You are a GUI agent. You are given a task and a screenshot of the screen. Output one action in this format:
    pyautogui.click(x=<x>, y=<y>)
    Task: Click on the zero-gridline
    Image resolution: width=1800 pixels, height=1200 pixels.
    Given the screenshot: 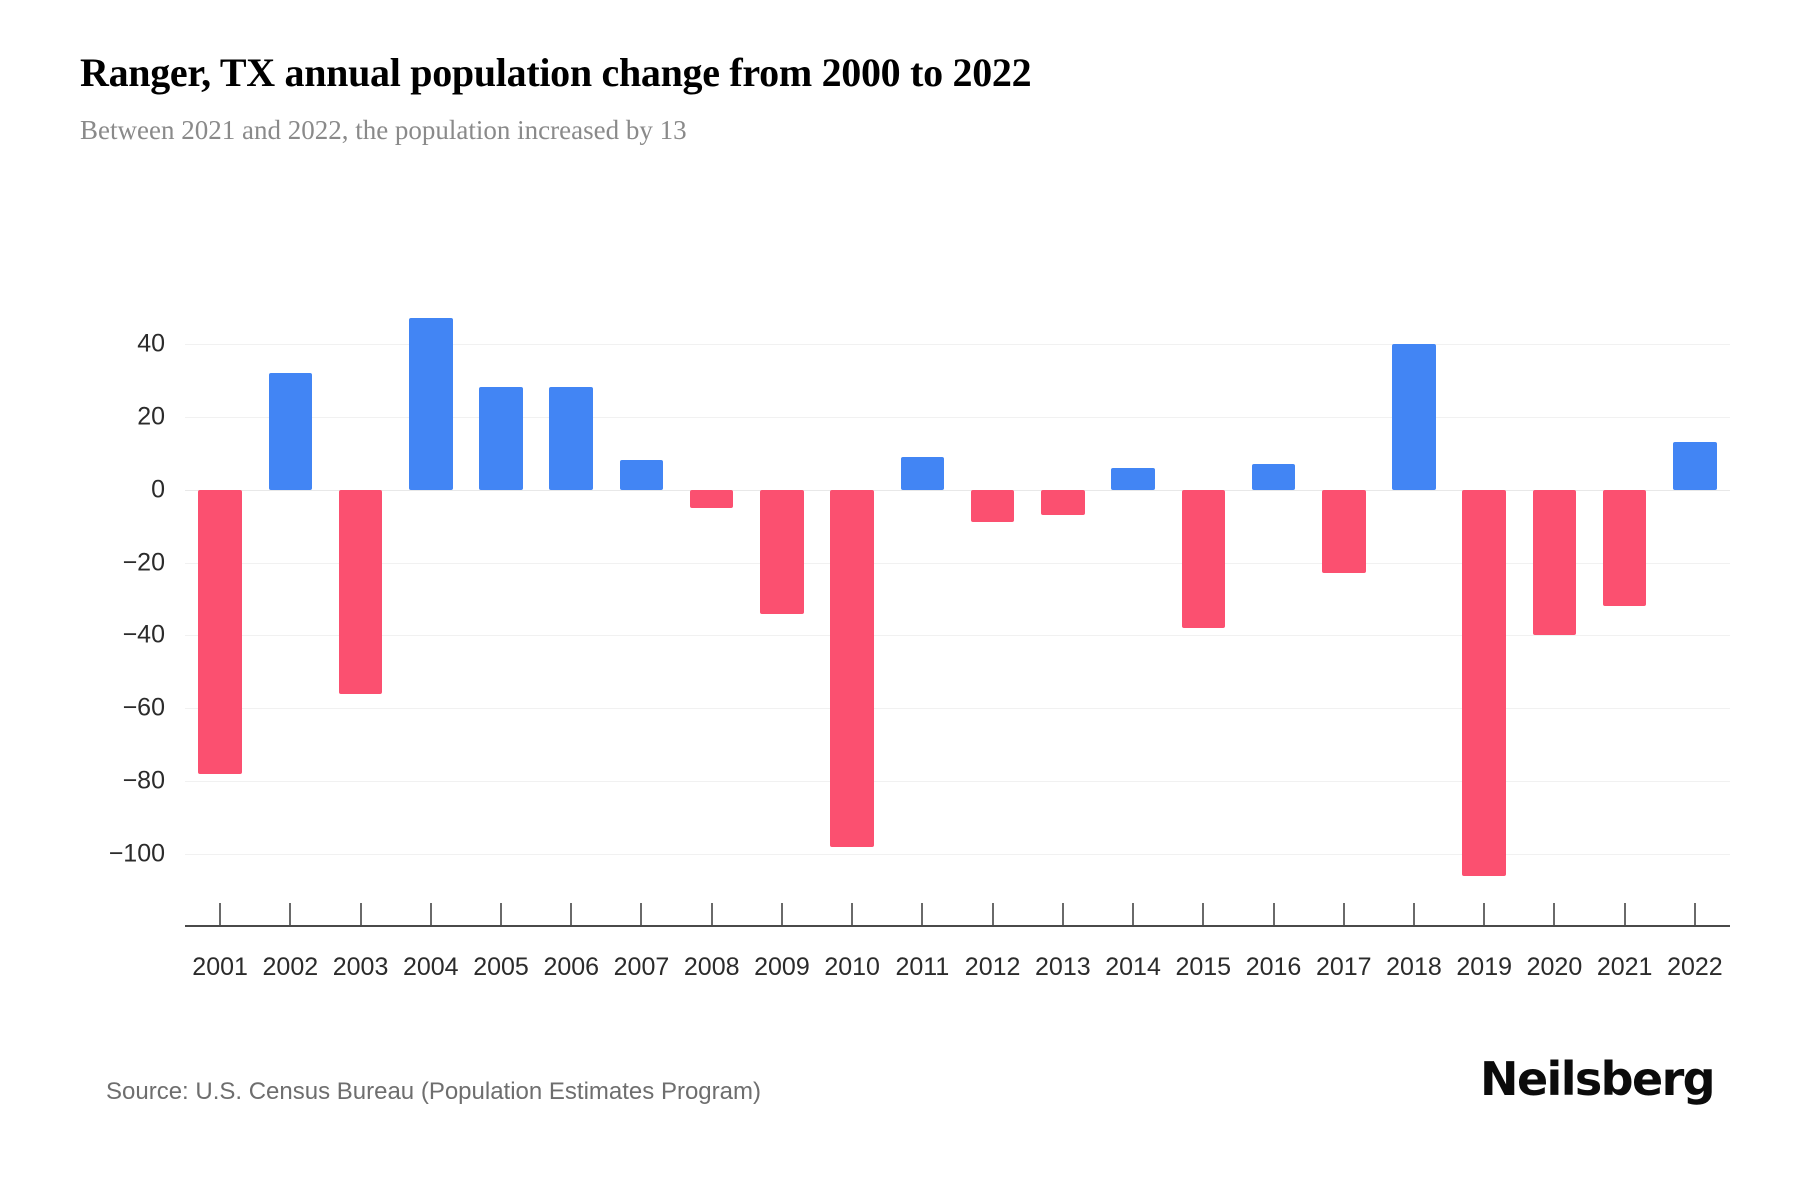 What is the action you would take?
    pyautogui.click(x=957, y=490)
    